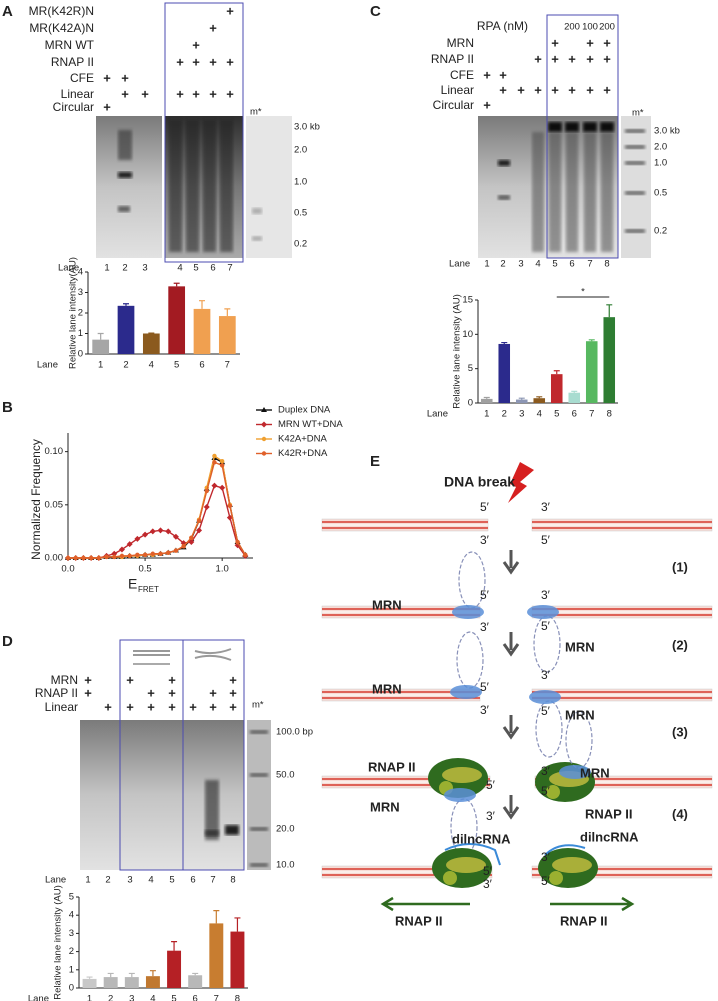 This screenshot has height=1001, width=718. What do you see at coordinates (80, 292) in the screenshot?
I see `y-tick-label: 3` at bounding box center [80, 292].